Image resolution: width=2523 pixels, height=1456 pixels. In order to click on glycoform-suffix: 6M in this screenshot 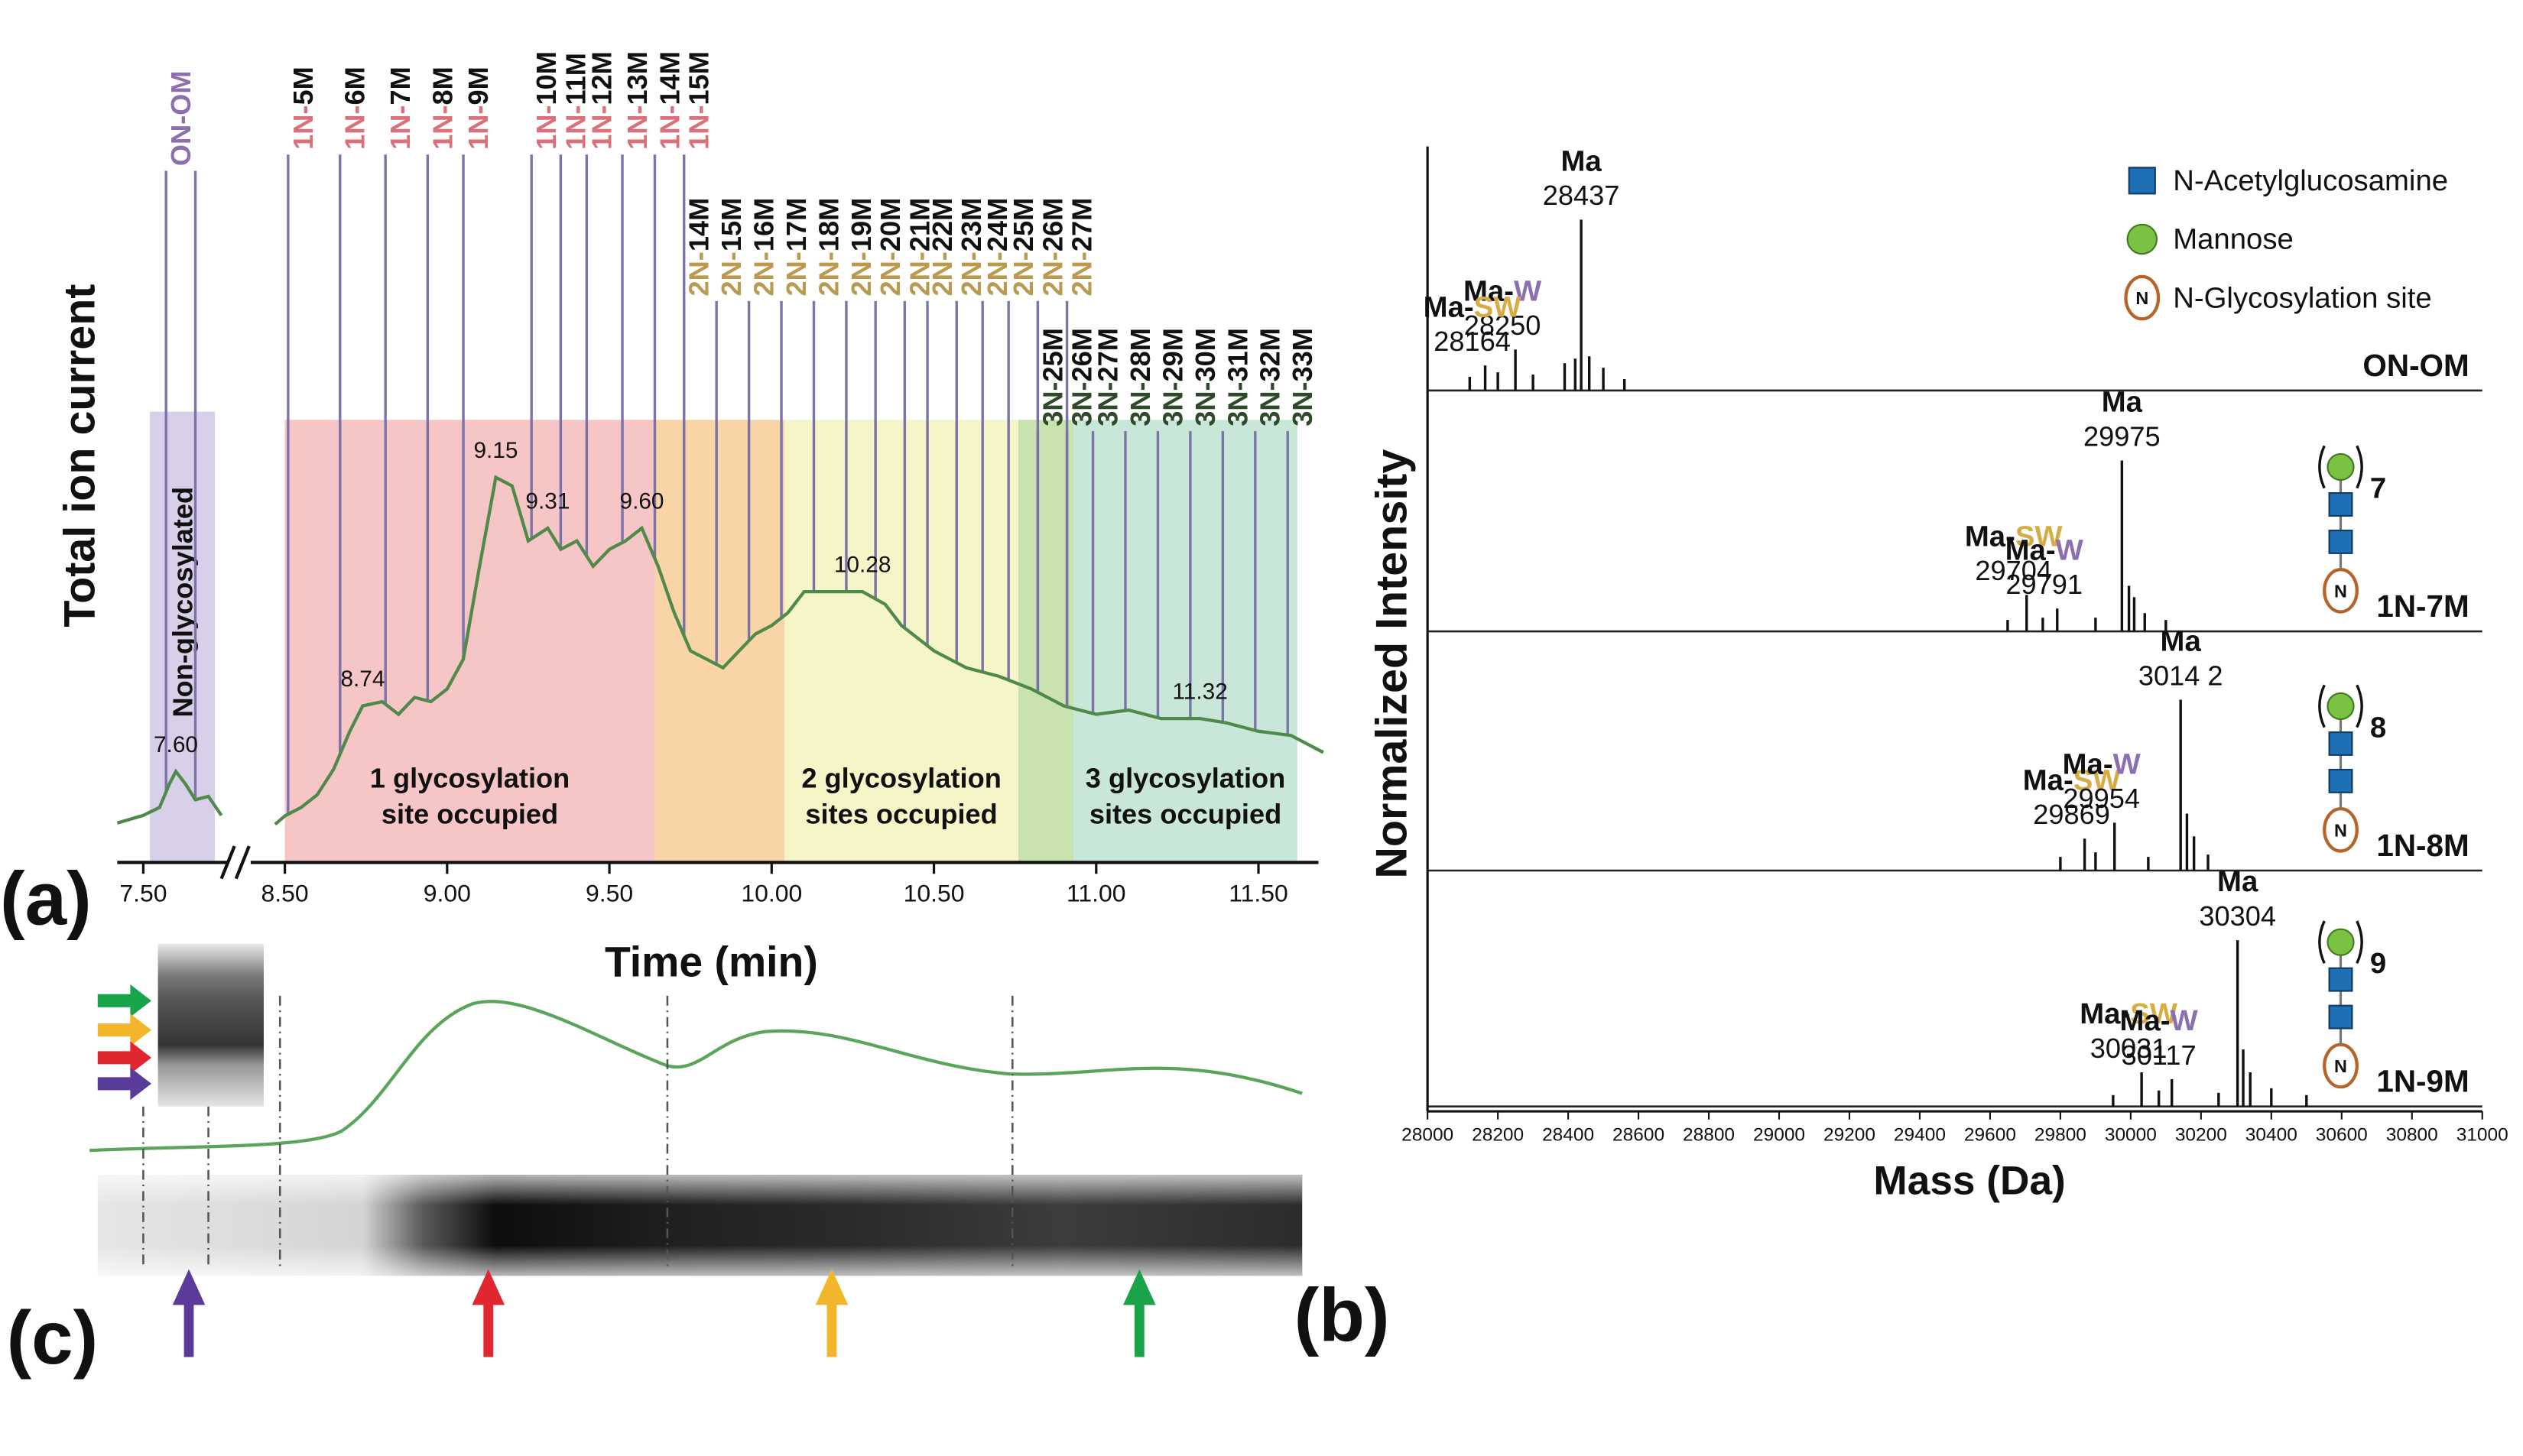, I will do `click(355, 85)`.